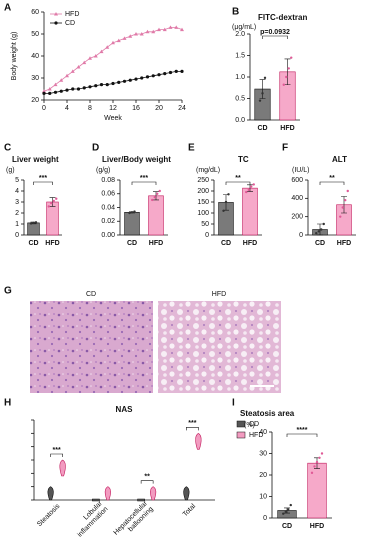 The image size is (371, 550). What do you see at coordinates (108, 221) in the screenshot?
I see `y-tick-label: 0.02` at bounding box center [108, 221].